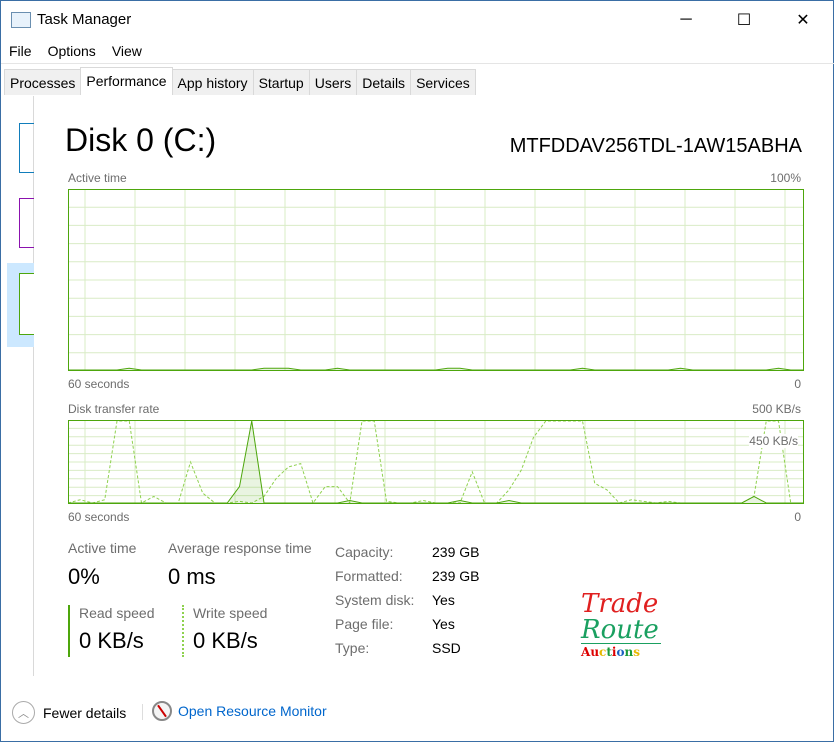 The height and width of the screenshot is (742, 834). What do you see at coordinates (126, 81) in the screenshot?
I see `tab-performance: Performance` at bounding box center [126, 81].